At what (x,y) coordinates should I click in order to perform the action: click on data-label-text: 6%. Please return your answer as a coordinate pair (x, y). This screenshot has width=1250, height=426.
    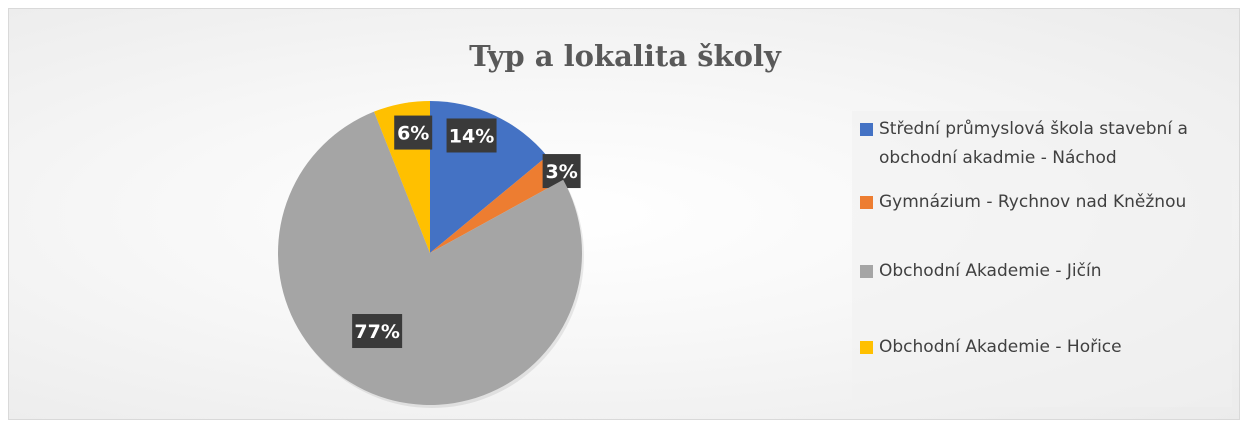
    Looking at the image, I should click on (413, 134).